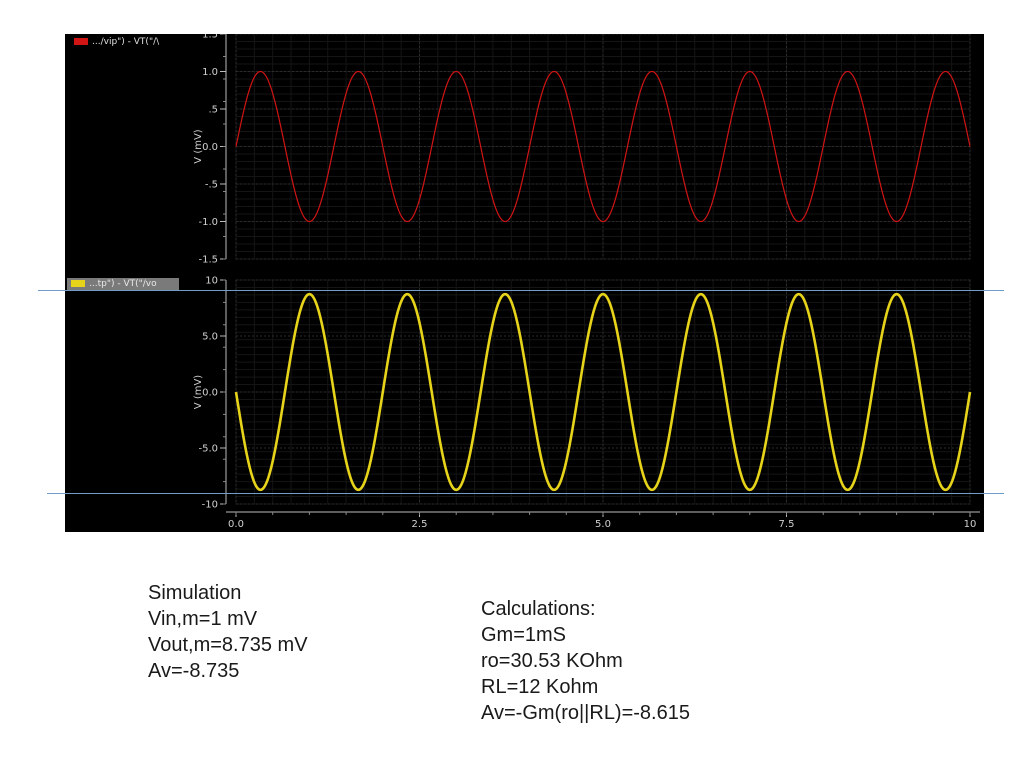 This screenshot has height=768, width=1024. What do you see at coordinates (524, 635) in the screenshot?
I see `calculations-gm: Gm=1mS` at bounding box center [524, 635].